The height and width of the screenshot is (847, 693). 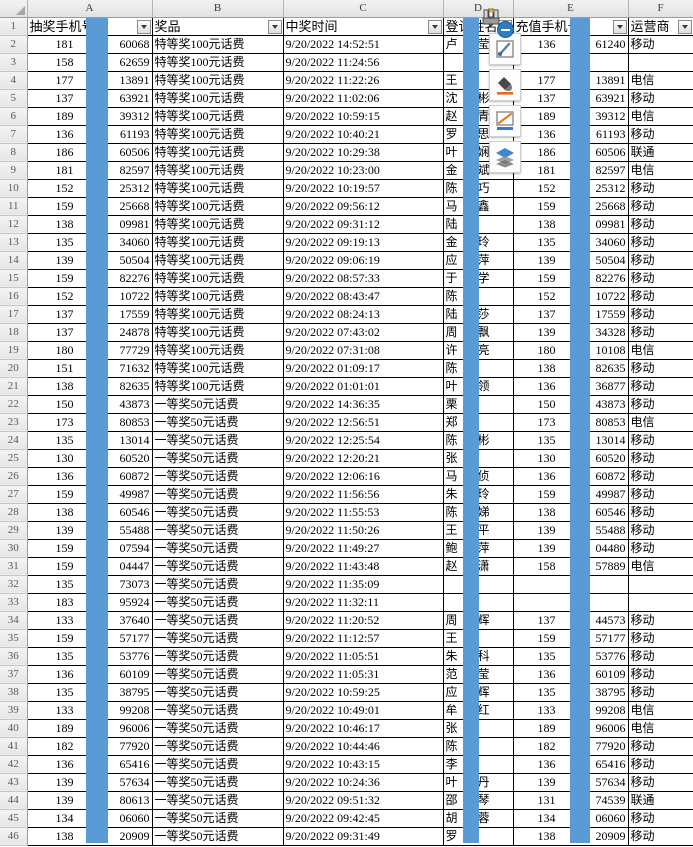 I want to click on row-header-41: 41, so click(x=14, y=746).